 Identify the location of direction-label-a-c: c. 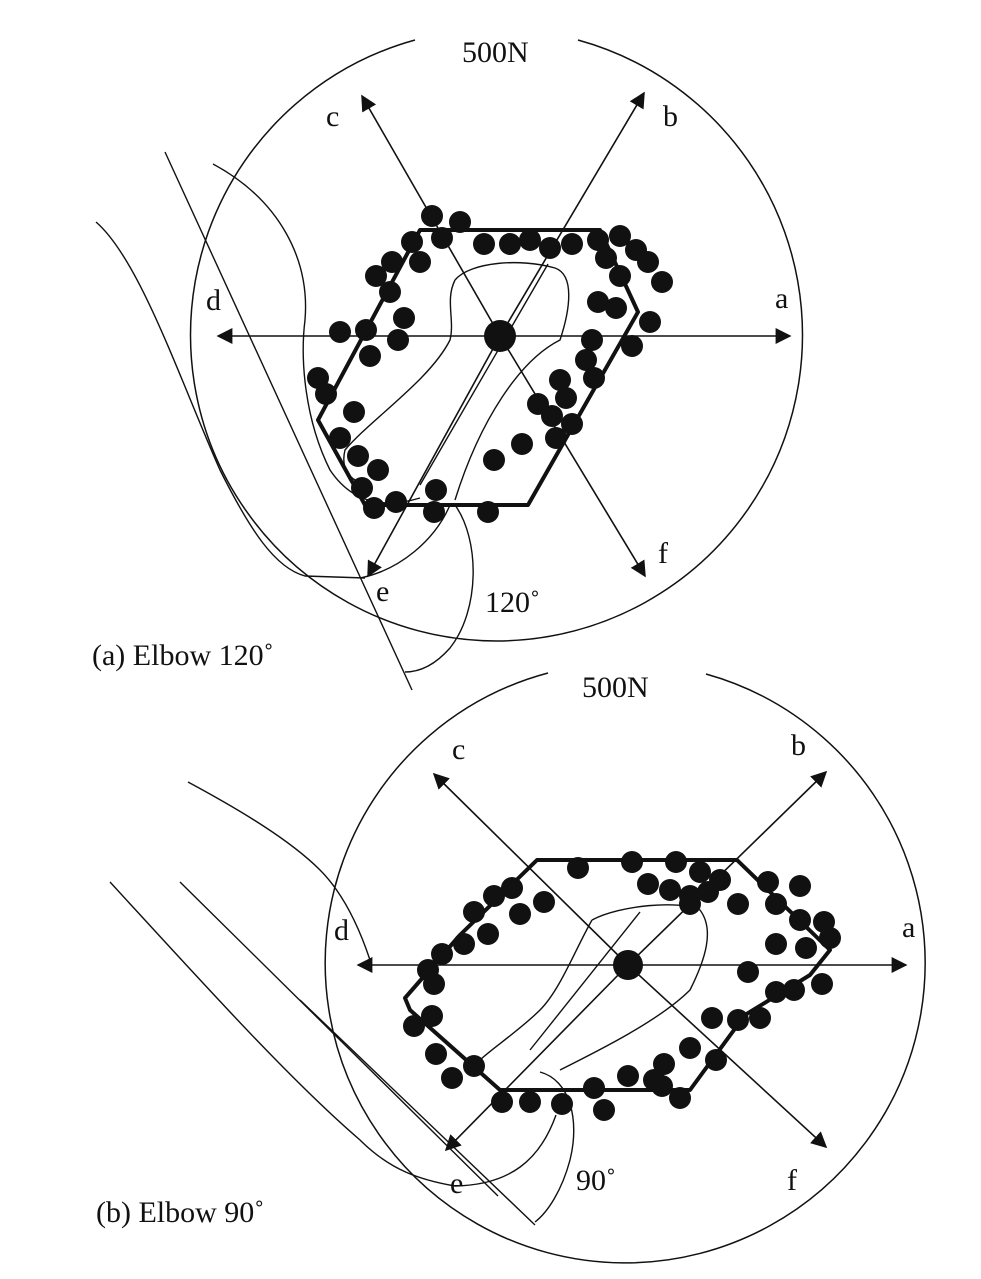
(332, 116).